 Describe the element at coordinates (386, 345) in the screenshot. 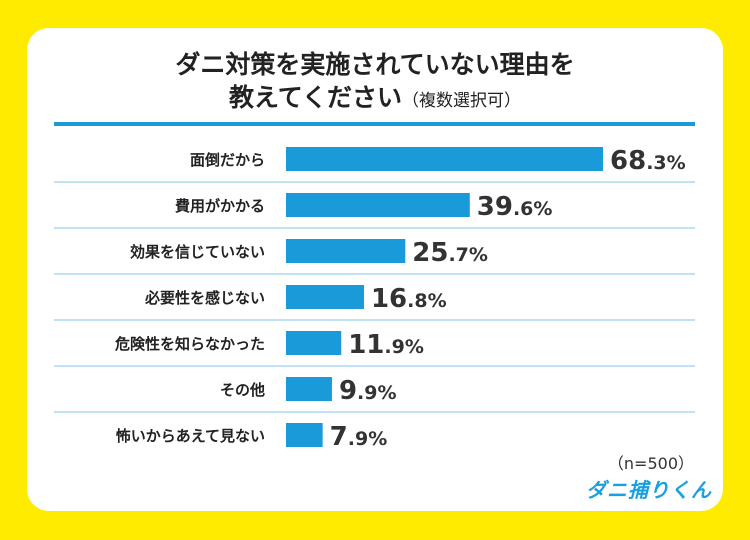

I see `data-label: 11.9%` at that location.